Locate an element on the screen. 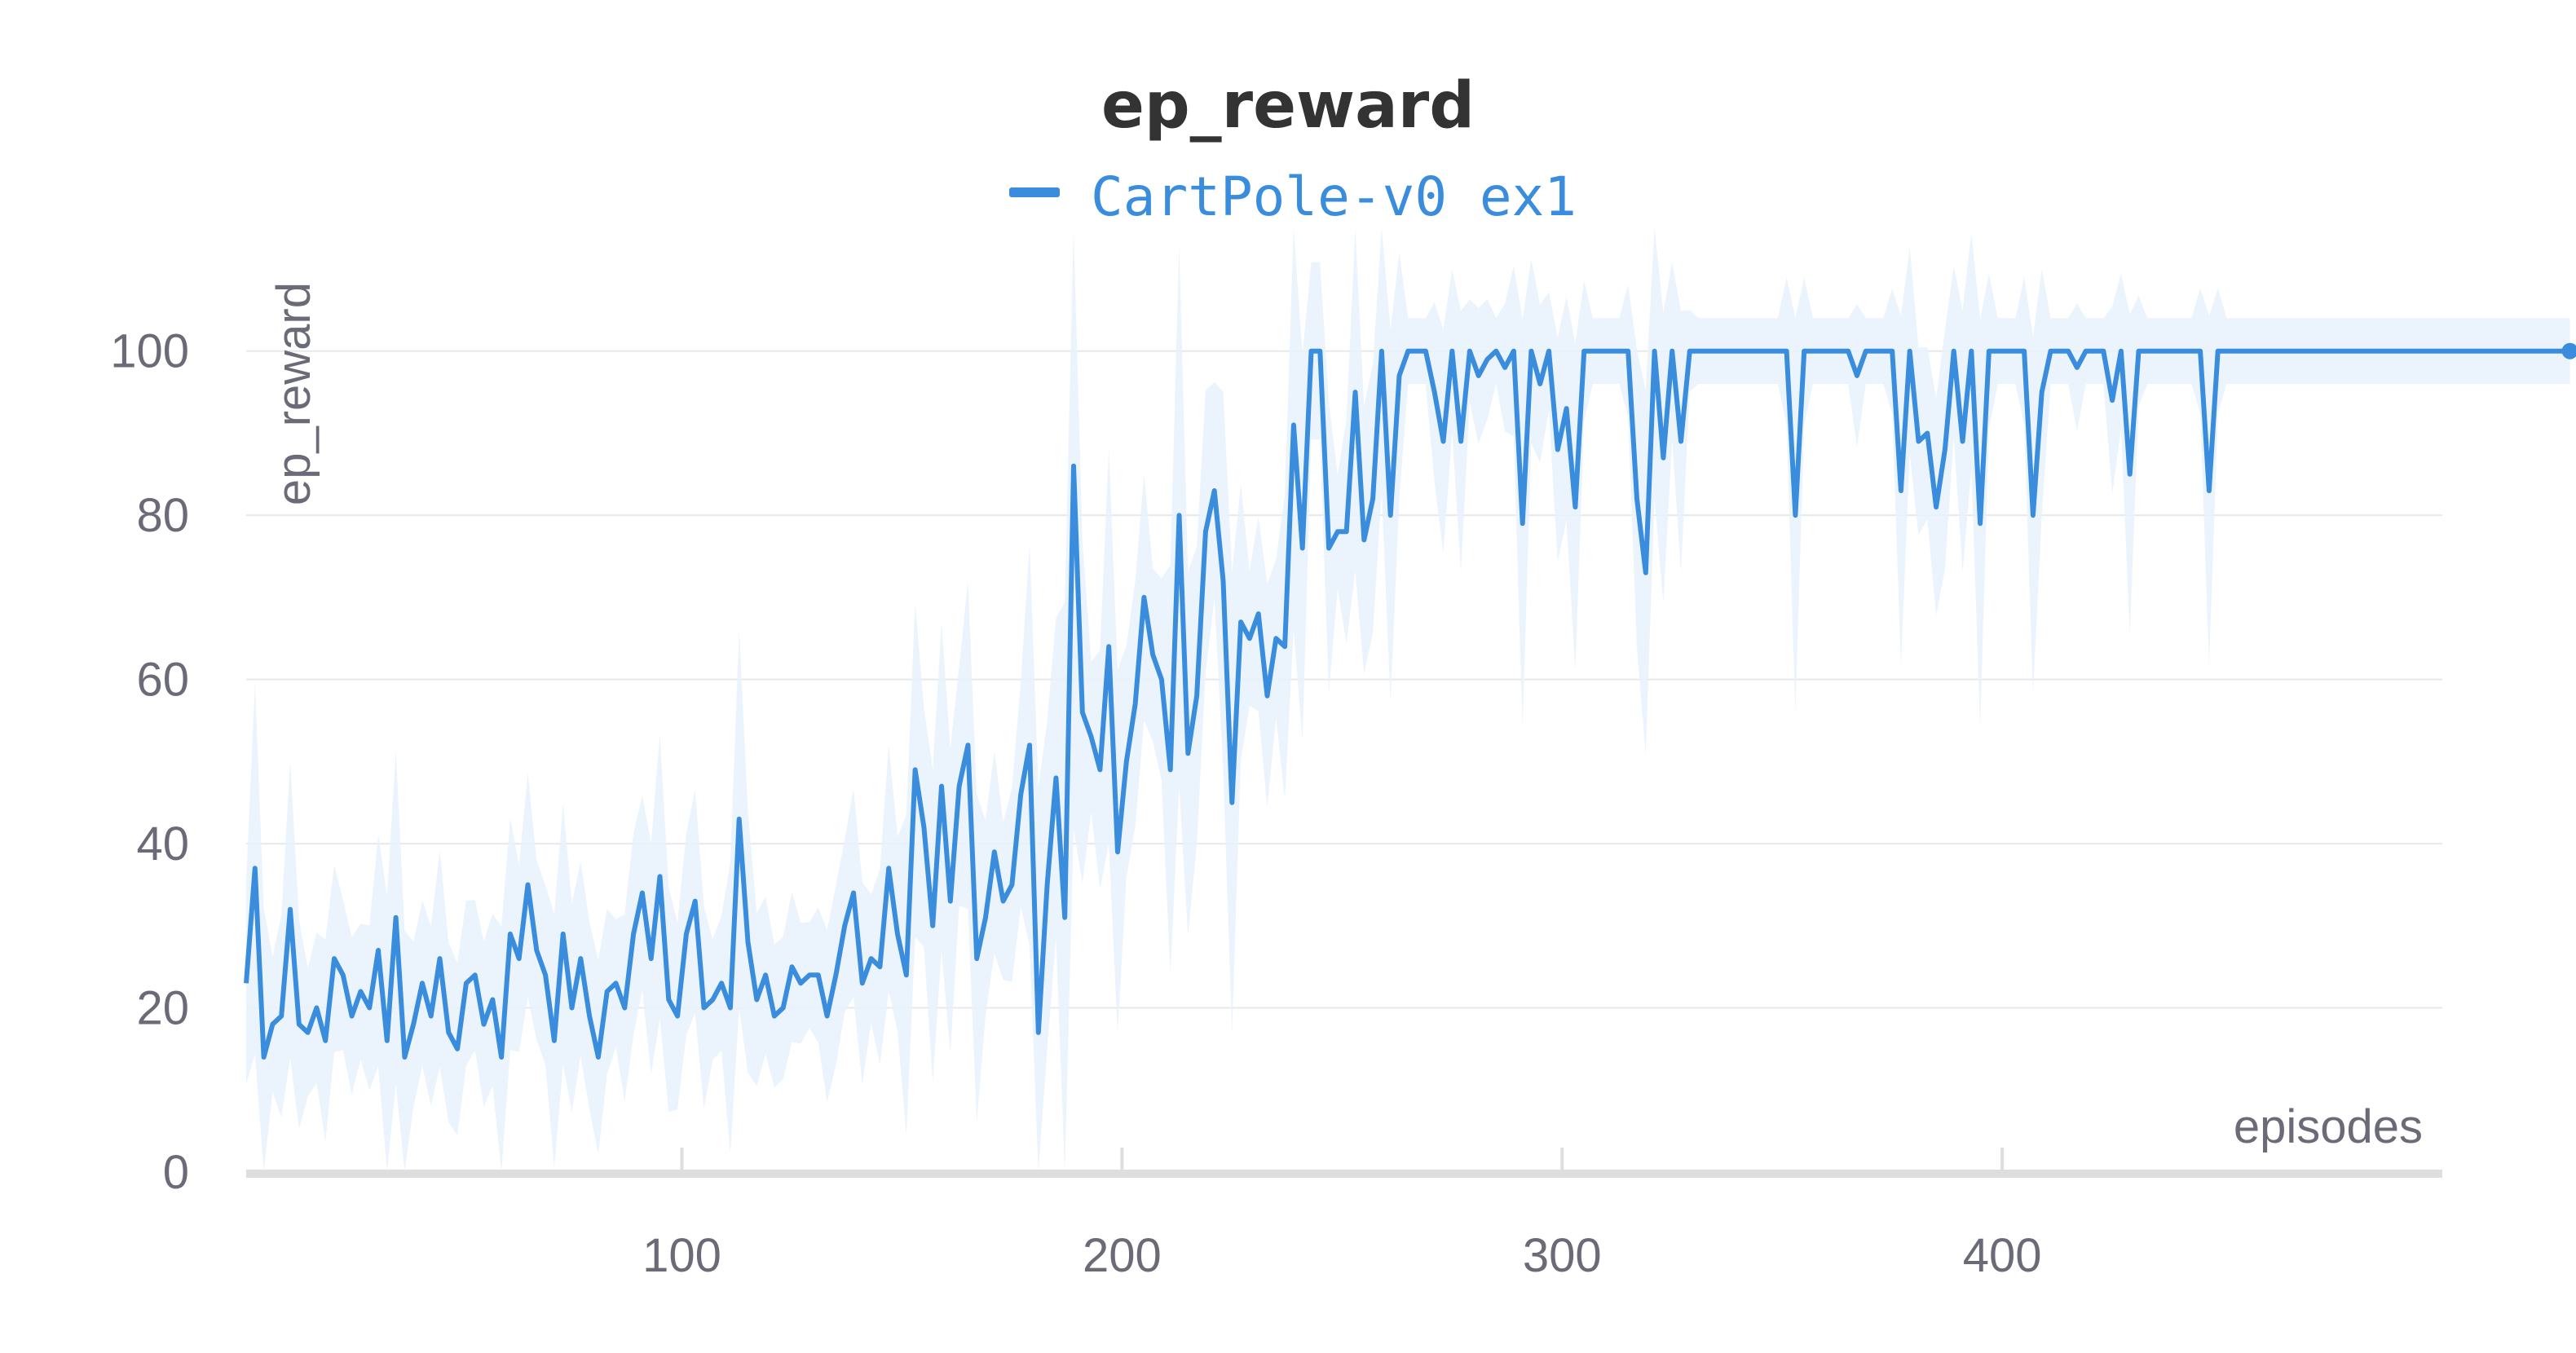  legend: CartPole-v0 ex1 is located at coordinates (1293, 196).